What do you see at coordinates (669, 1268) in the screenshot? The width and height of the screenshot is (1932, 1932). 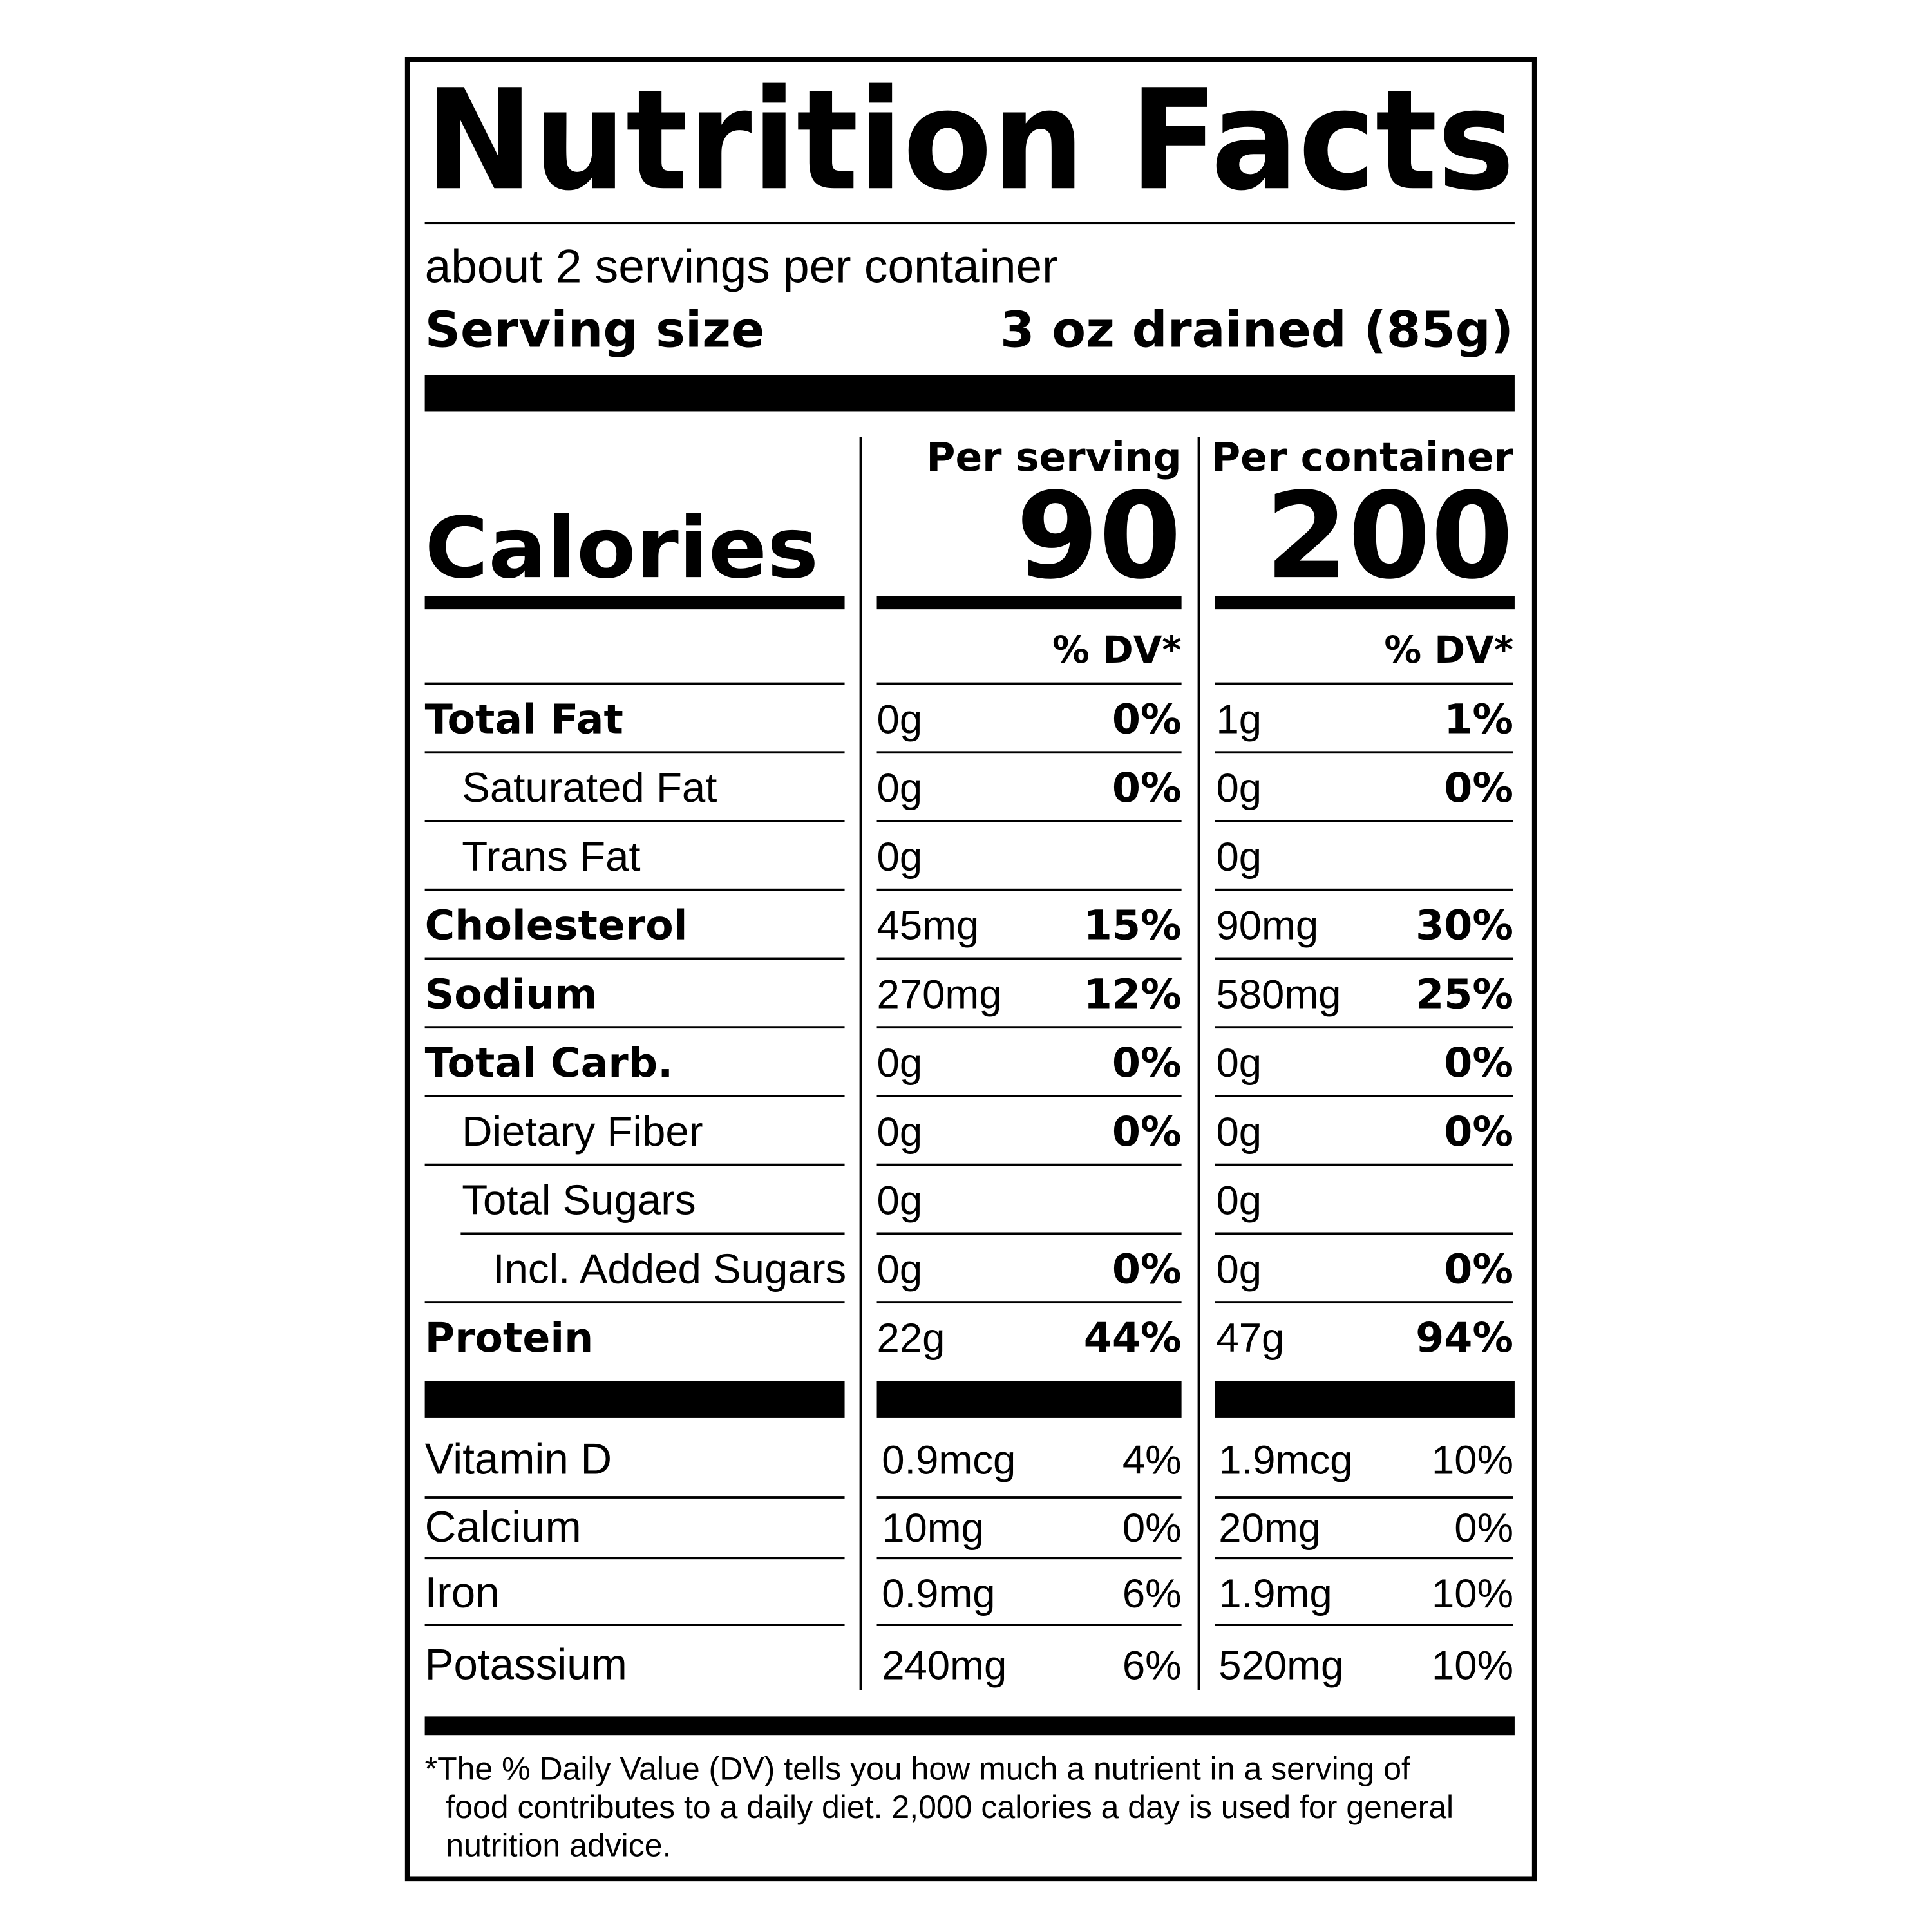 I see `nutrient-name: Incl. Added Sugars` at bounding box center [669, 1268].